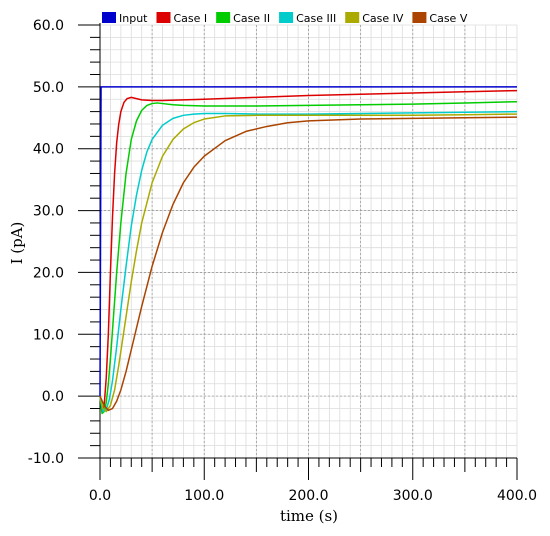 The height and width of the screenshot is (536, 550). I want to click on y-tick-label: 10.0, so click(48, 335).